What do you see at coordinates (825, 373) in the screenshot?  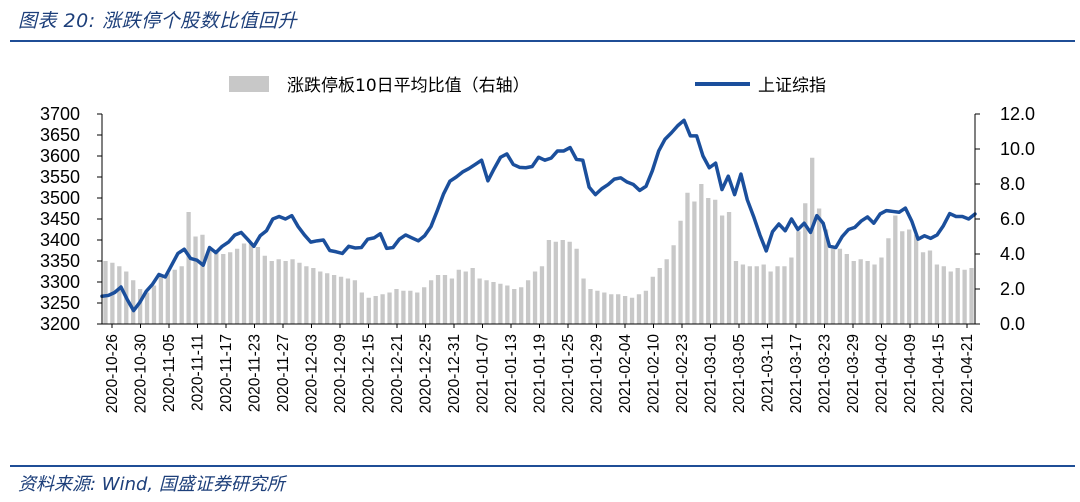 I see `x-tick-label: 2021-03-23` at bounding box center [825, 373].